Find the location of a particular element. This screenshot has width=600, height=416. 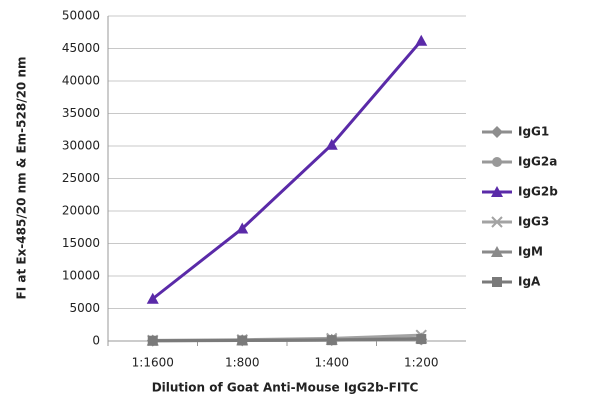

y-axis-title: FI at Ex-485/20 nm & Em-528/20 nm is located at coordinates (22, 178).